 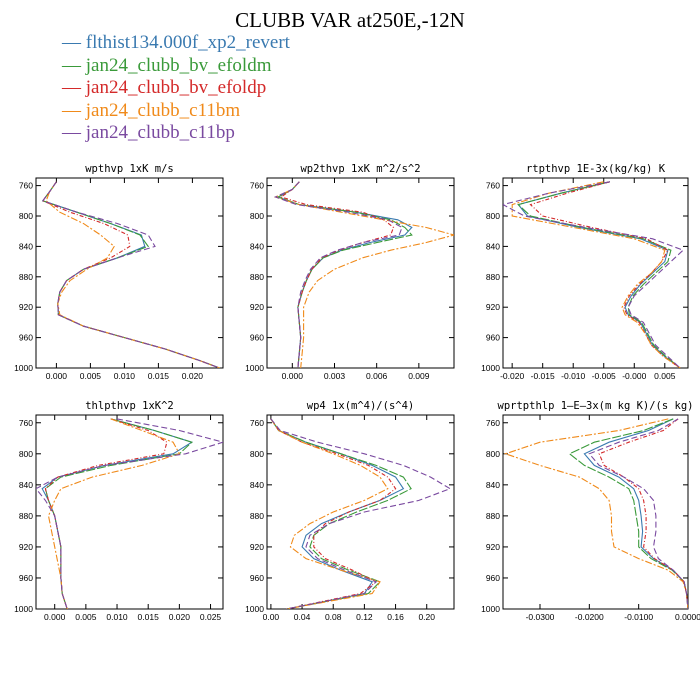 I want to click on x-tick-label: -0.0100, so click(x=638, y=617).